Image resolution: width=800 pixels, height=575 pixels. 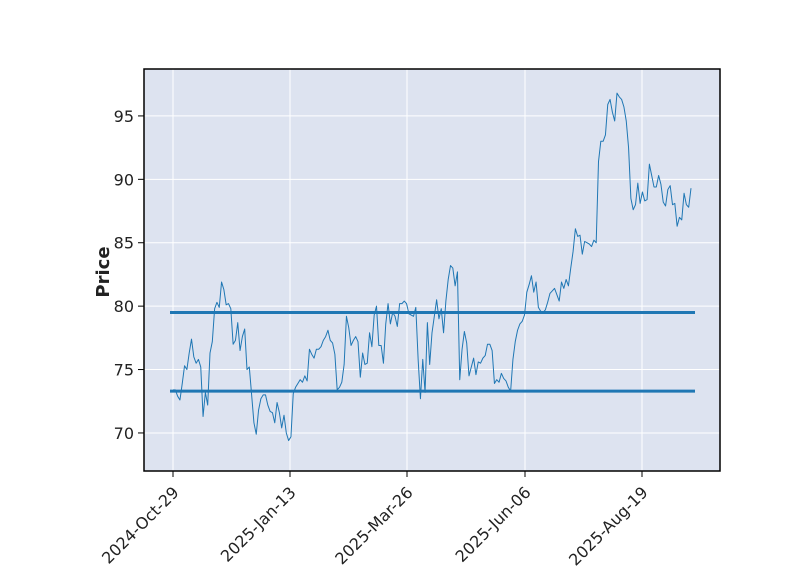 I want to click on y-tick-label: 95, so click(x=124, y=116).